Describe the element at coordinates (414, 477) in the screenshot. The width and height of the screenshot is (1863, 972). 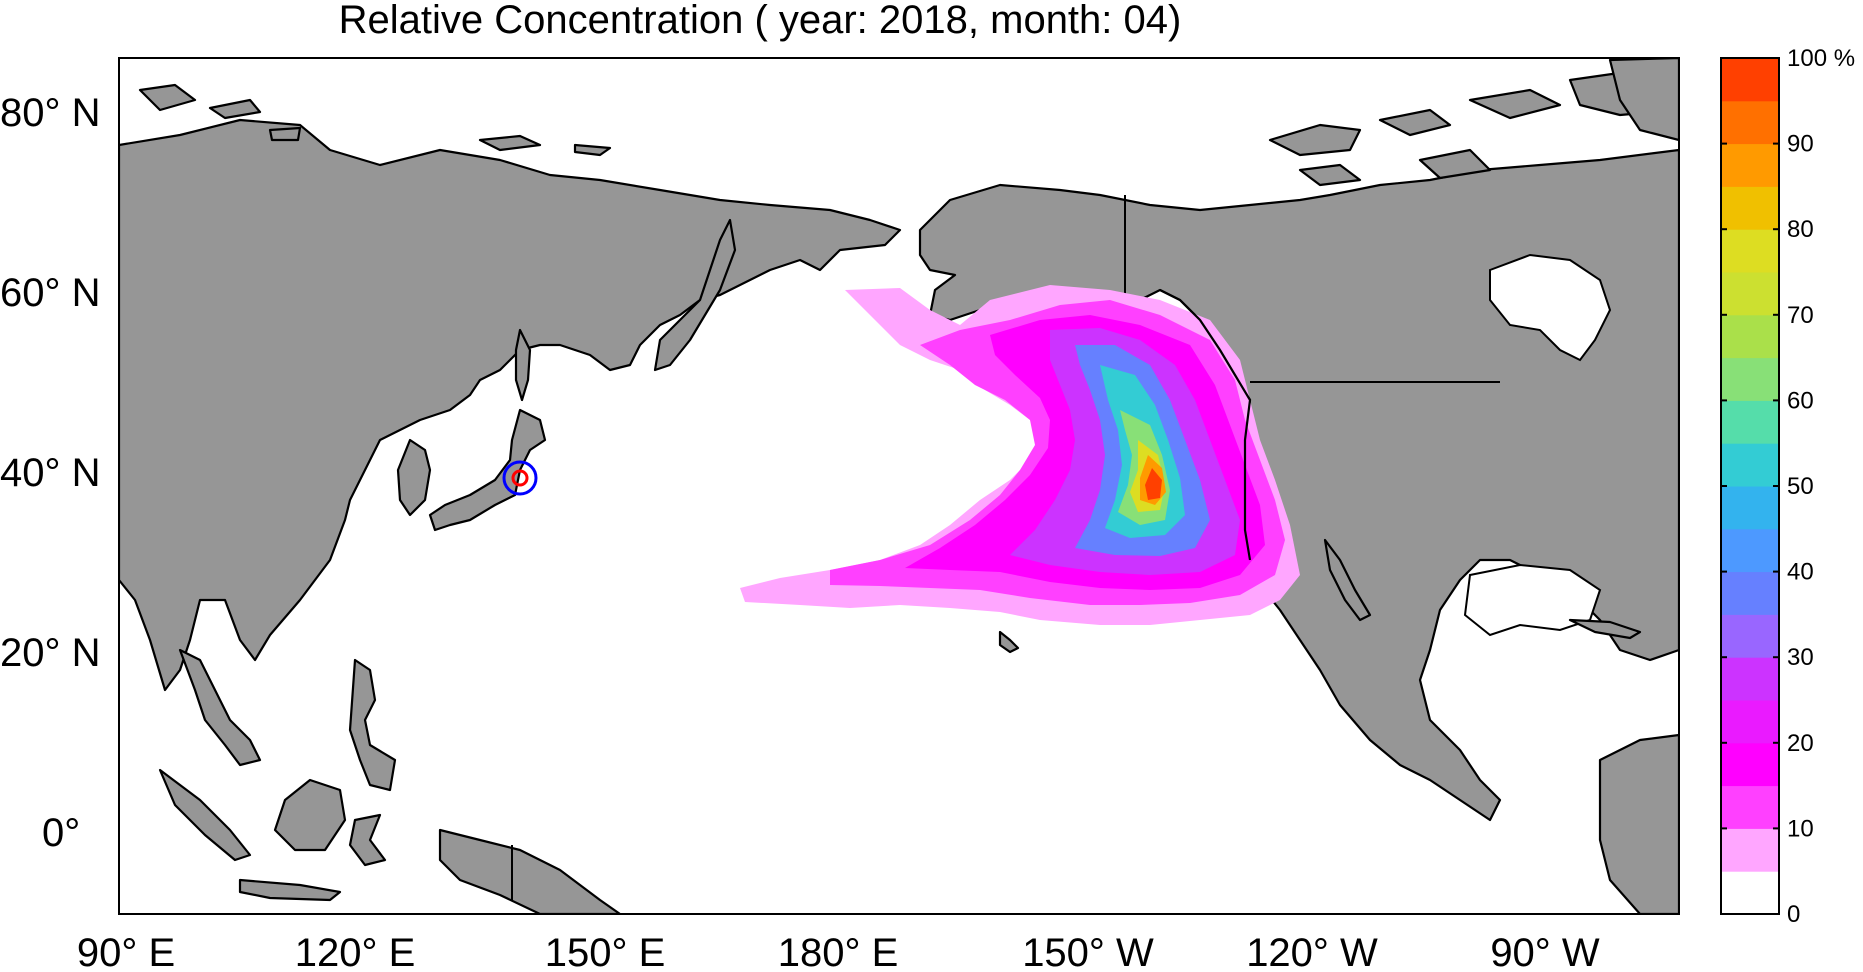
I see `land-korea` at that location.